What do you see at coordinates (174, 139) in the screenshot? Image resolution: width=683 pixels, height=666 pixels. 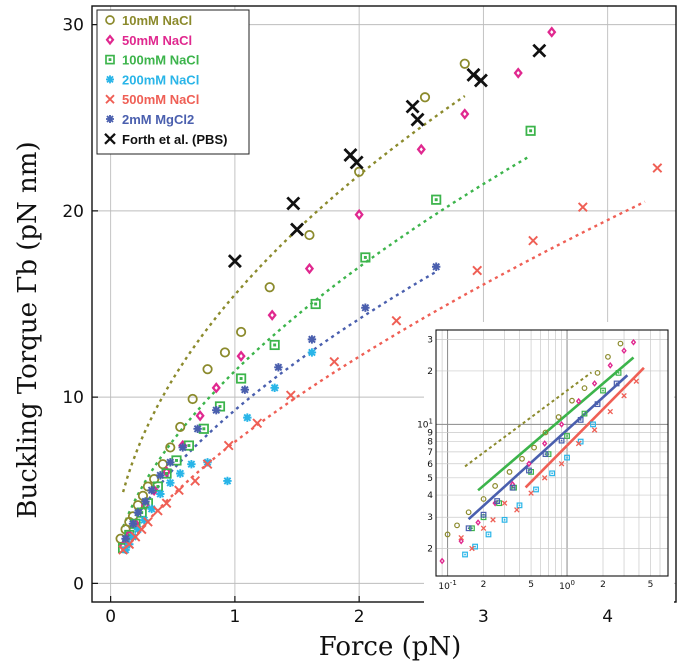 I see `legend-entry: Forth et al. (PBS)` at bounding box center [174, 139].